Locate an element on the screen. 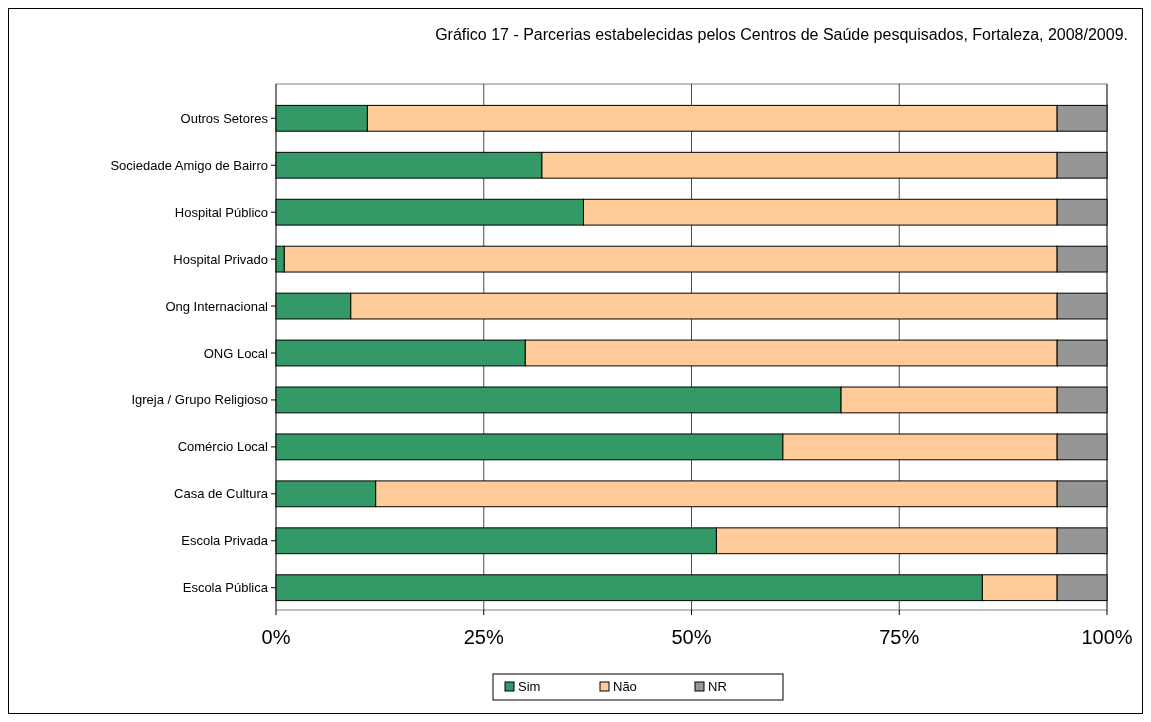  legend-label: NR is located at coordinates (717, 686).